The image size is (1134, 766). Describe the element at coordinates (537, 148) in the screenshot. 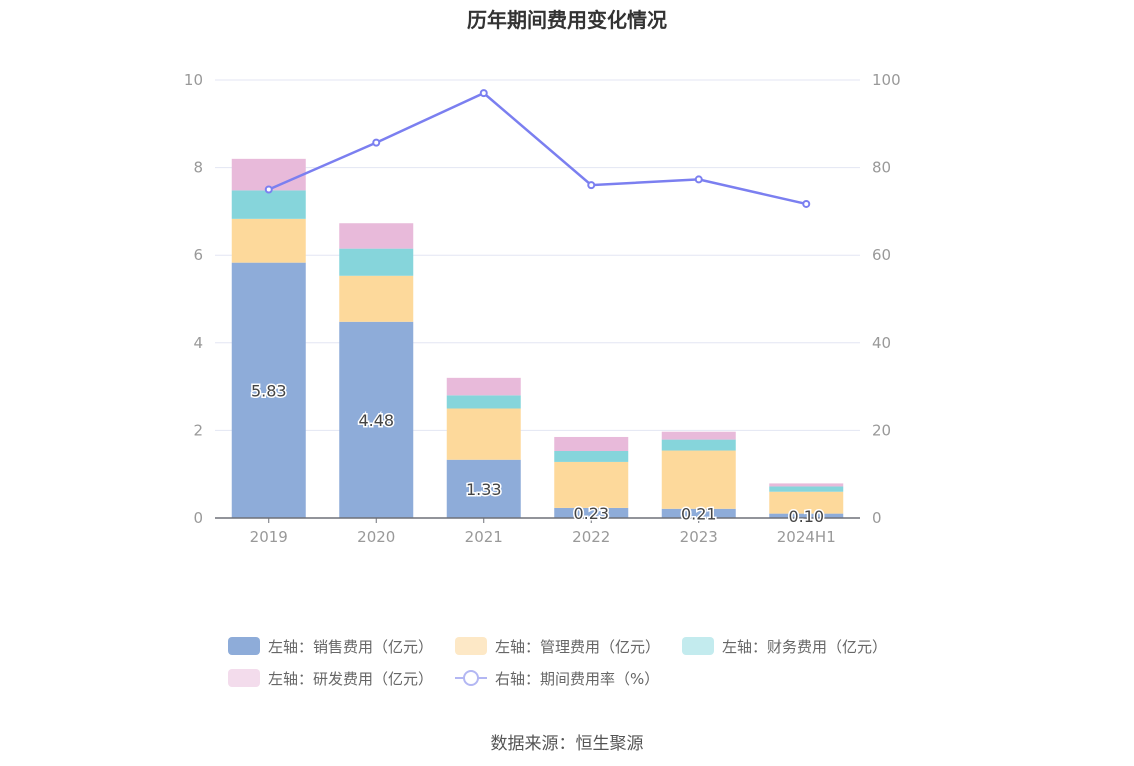

I see `expense-ratio-line` at that location.